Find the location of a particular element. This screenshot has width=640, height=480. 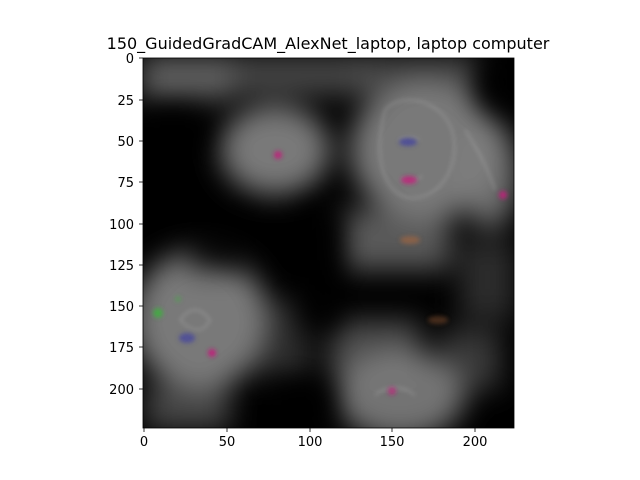

y-tick-label: 150 is located at coordinates (121, 307).